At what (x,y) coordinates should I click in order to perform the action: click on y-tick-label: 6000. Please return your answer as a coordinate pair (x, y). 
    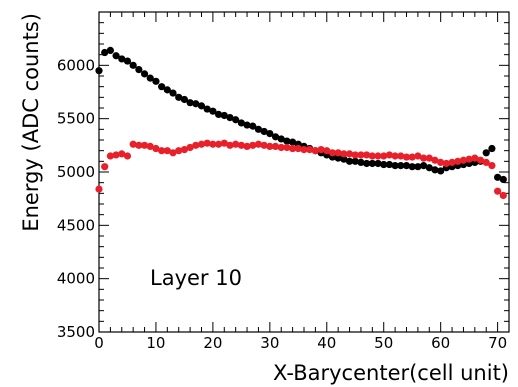
    Looking at the image, I should click on (76, 65).